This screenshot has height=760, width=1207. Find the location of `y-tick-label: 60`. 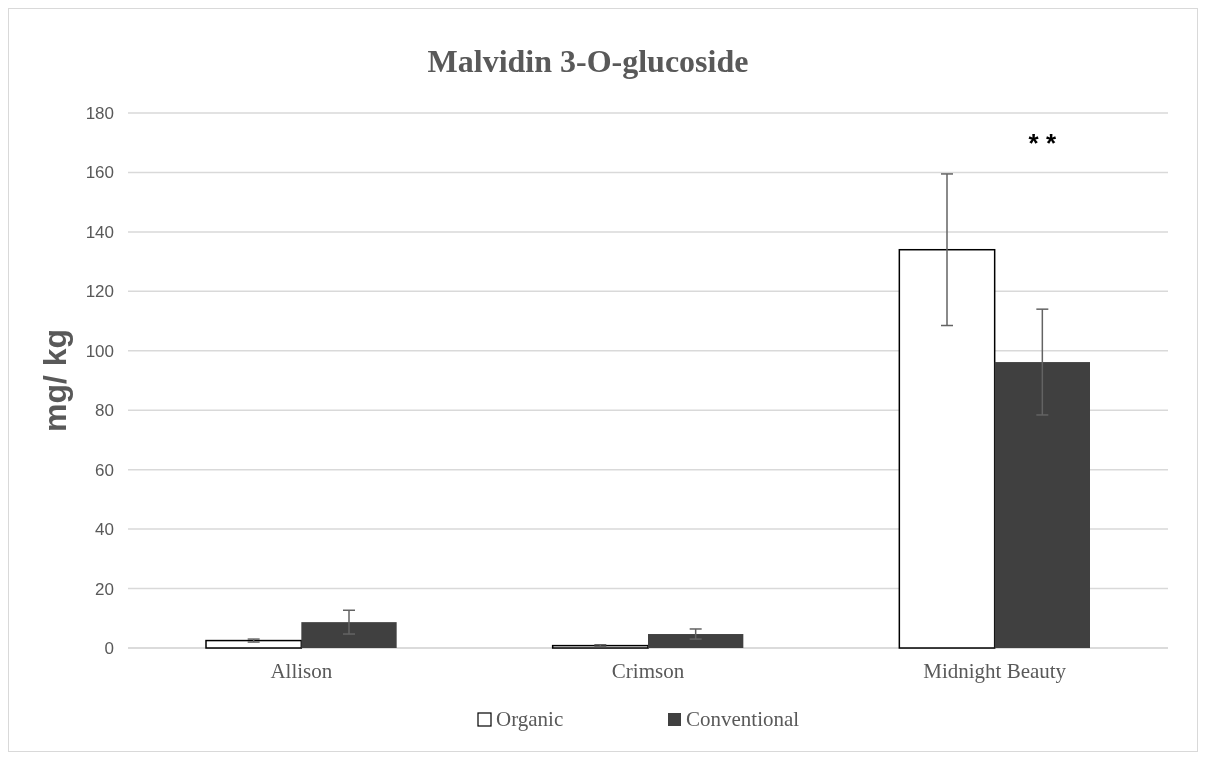

y-tick-label: 60 is located at coordinates (104, 470).